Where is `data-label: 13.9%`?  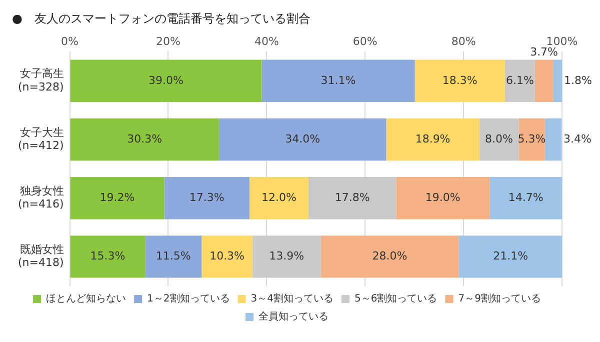 data-label: 13.9% is located at coordinates (286, 256).